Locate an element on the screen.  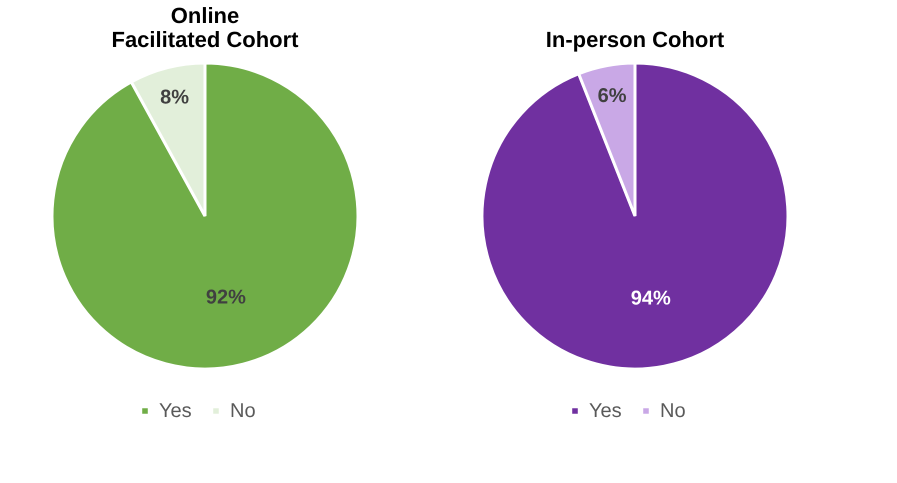
chart-title: In-person Cohort is located at coordinates (635, 39).